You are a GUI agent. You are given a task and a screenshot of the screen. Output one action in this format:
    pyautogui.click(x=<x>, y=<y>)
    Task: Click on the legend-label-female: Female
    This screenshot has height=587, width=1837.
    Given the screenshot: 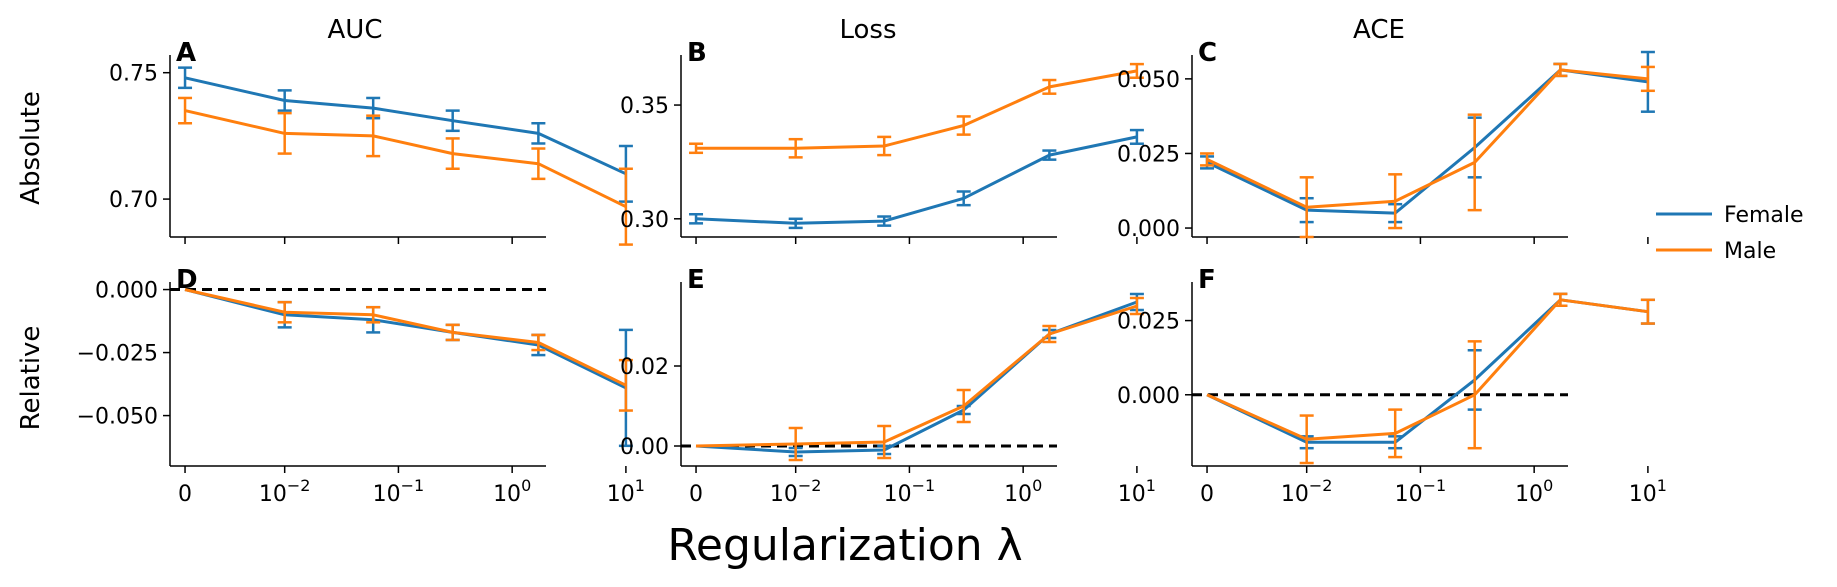 What is the action you would take?
    pyautogui.click(x=1764, y=215)
    